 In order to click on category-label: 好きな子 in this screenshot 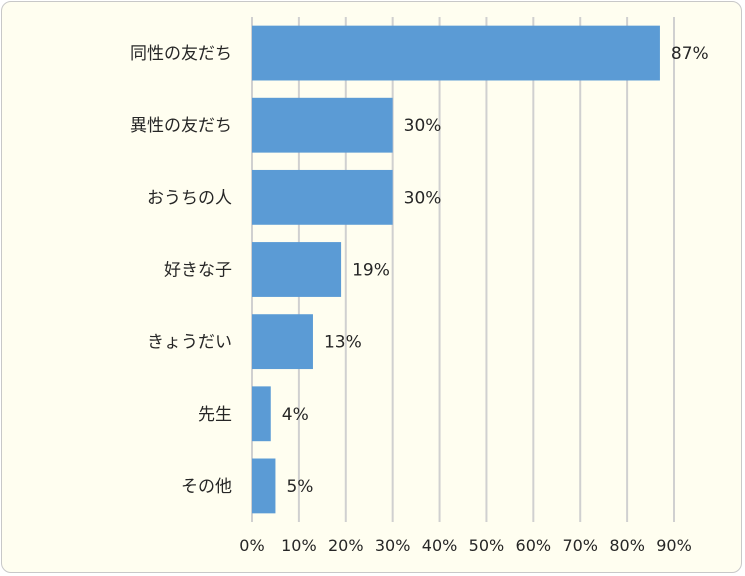, I will do `click(198, 271)`.